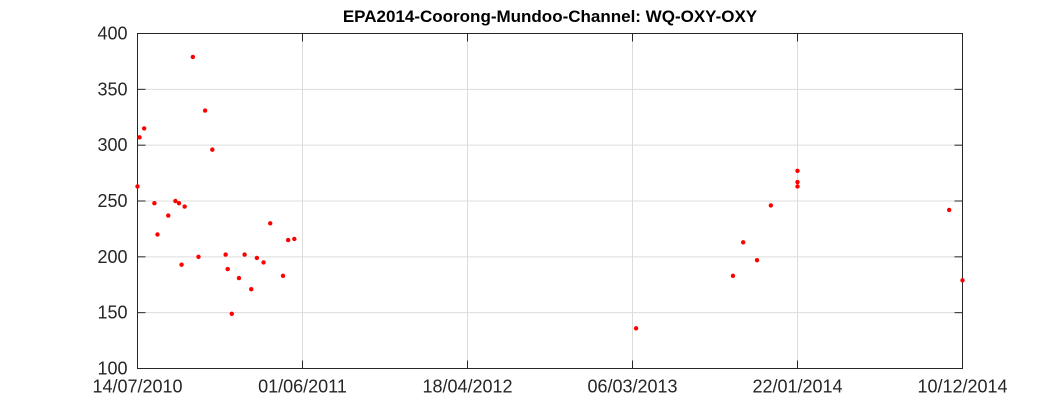 Image resolution: width=1063 pixels, height=413 pixels. I want to click on x-tick-label: 10/12/2014, so click(962, 387).